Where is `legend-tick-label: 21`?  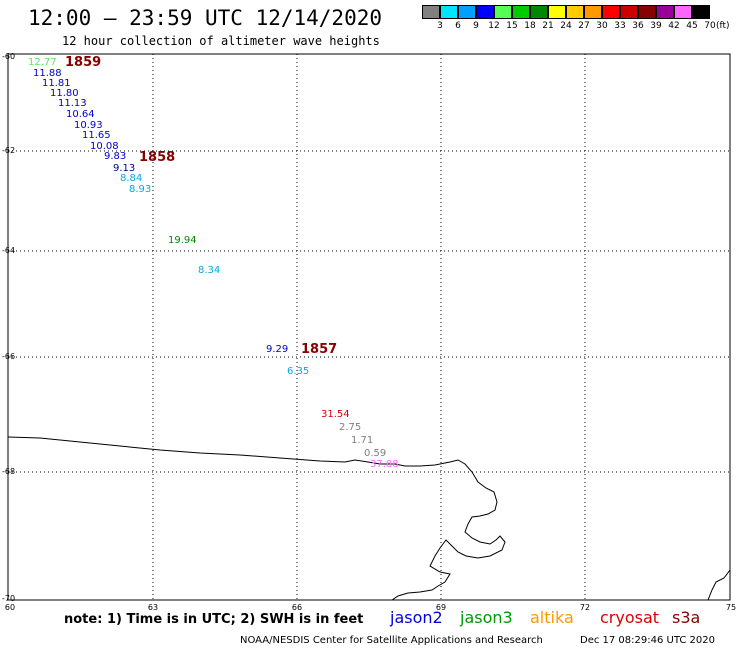 legend-tick-label: 21 is located at coordinates (548, 26).